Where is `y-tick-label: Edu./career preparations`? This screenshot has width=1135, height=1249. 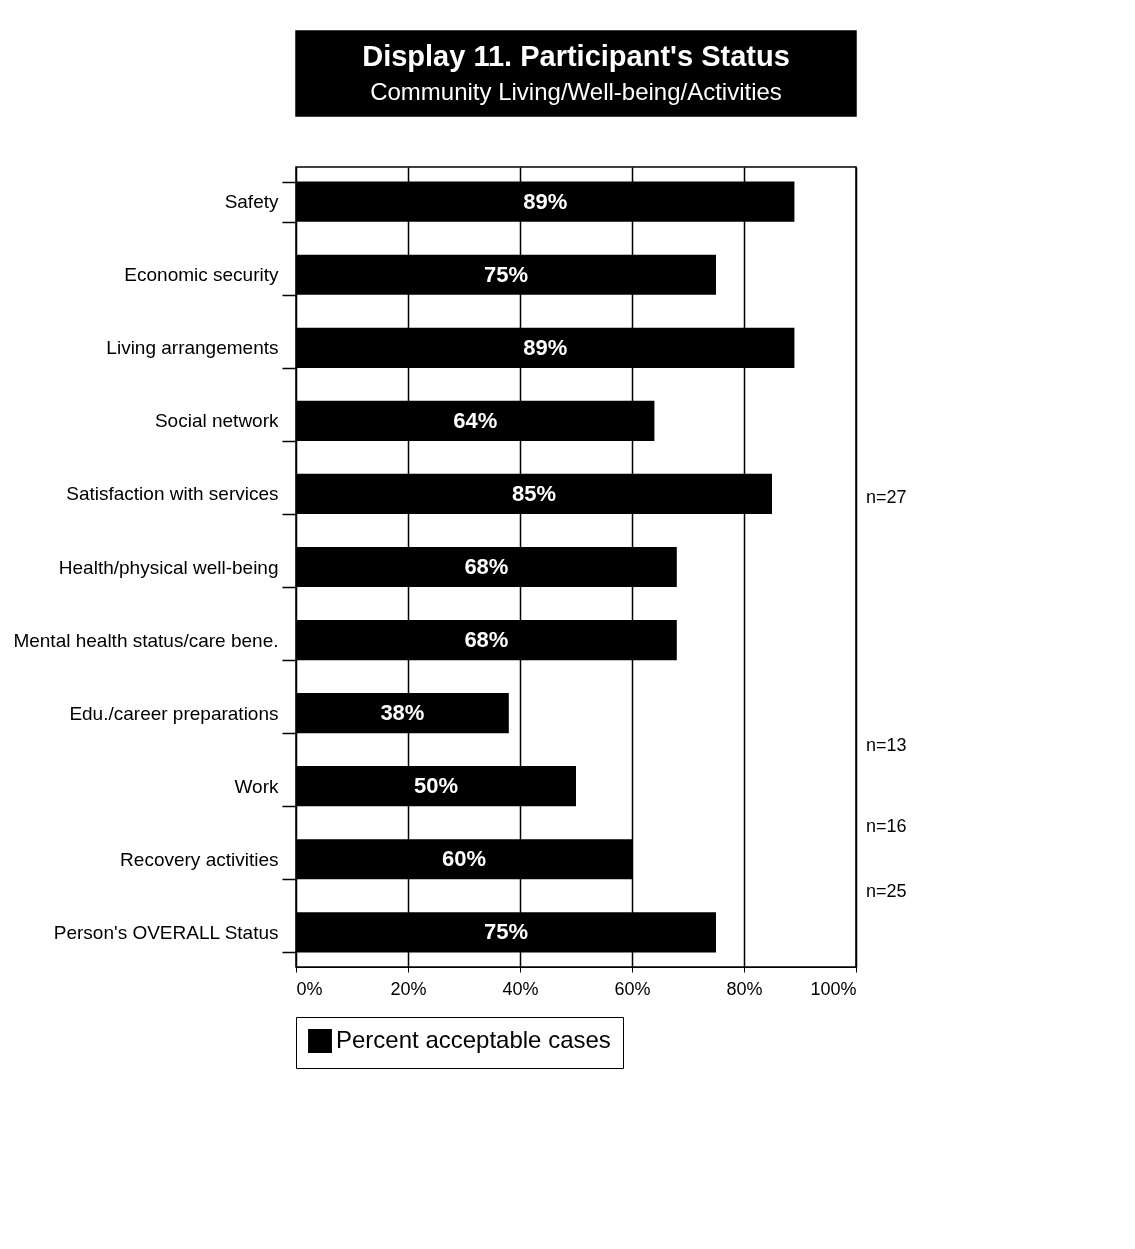
y-tick-label: Edu./career preparations is located at coordinates (174, 713).